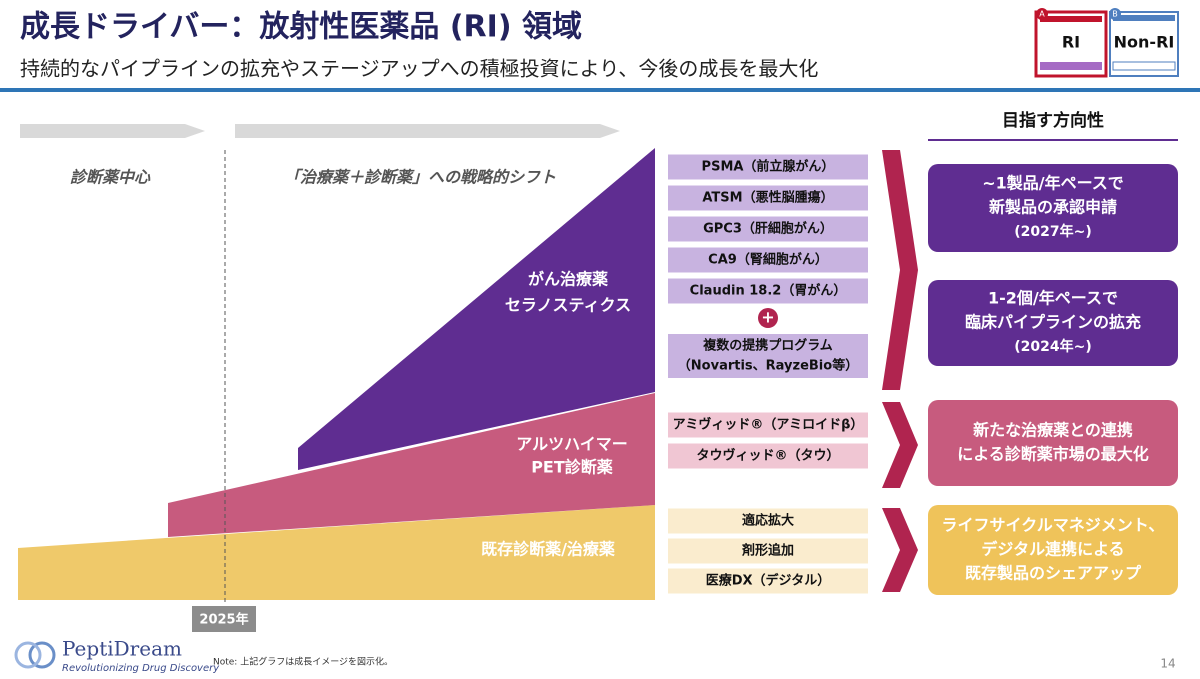  I want to click on year-box, so click(224, 619).